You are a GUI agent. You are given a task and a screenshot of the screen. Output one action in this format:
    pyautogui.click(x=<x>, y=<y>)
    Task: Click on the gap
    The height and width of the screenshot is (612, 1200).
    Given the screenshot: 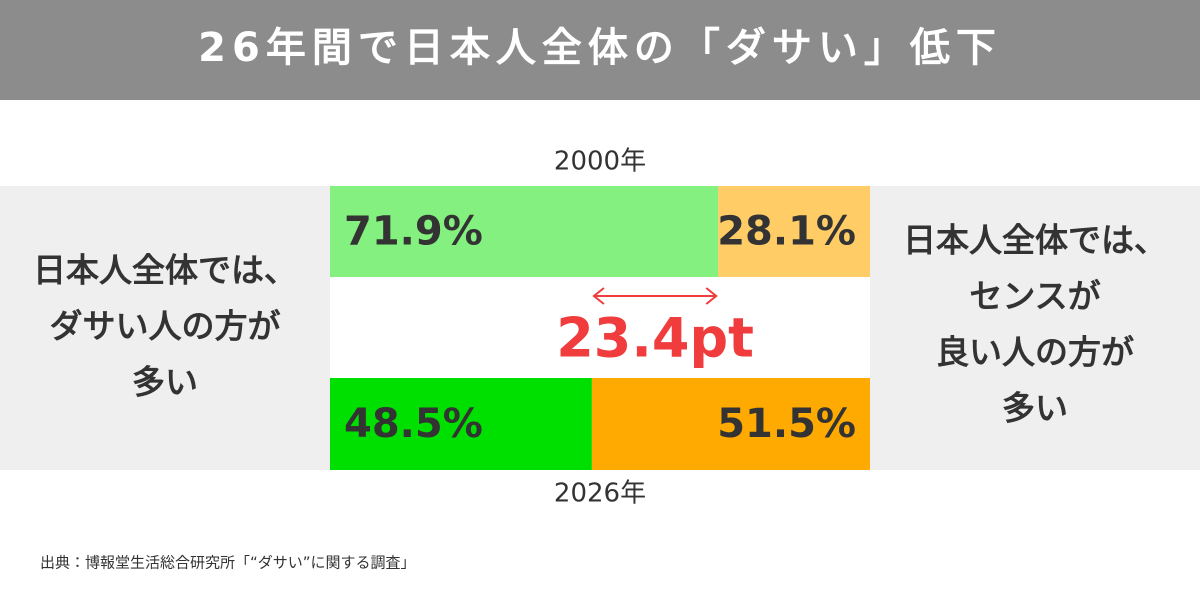 What is the action you would take?
    pyautogui.click(x=600, y=327)
    